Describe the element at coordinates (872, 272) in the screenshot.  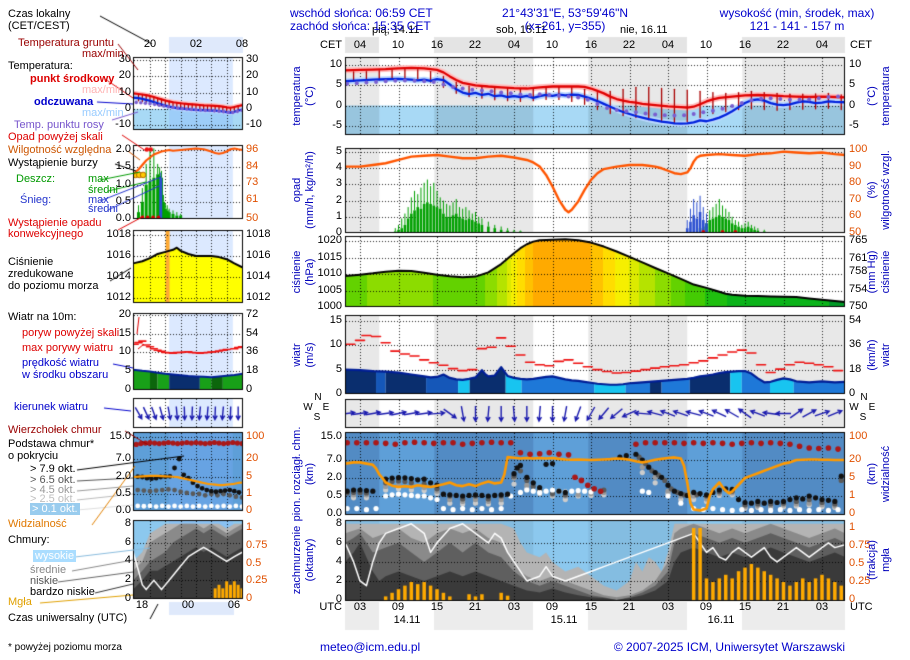
I see `label: (mm Hg)` at that location.